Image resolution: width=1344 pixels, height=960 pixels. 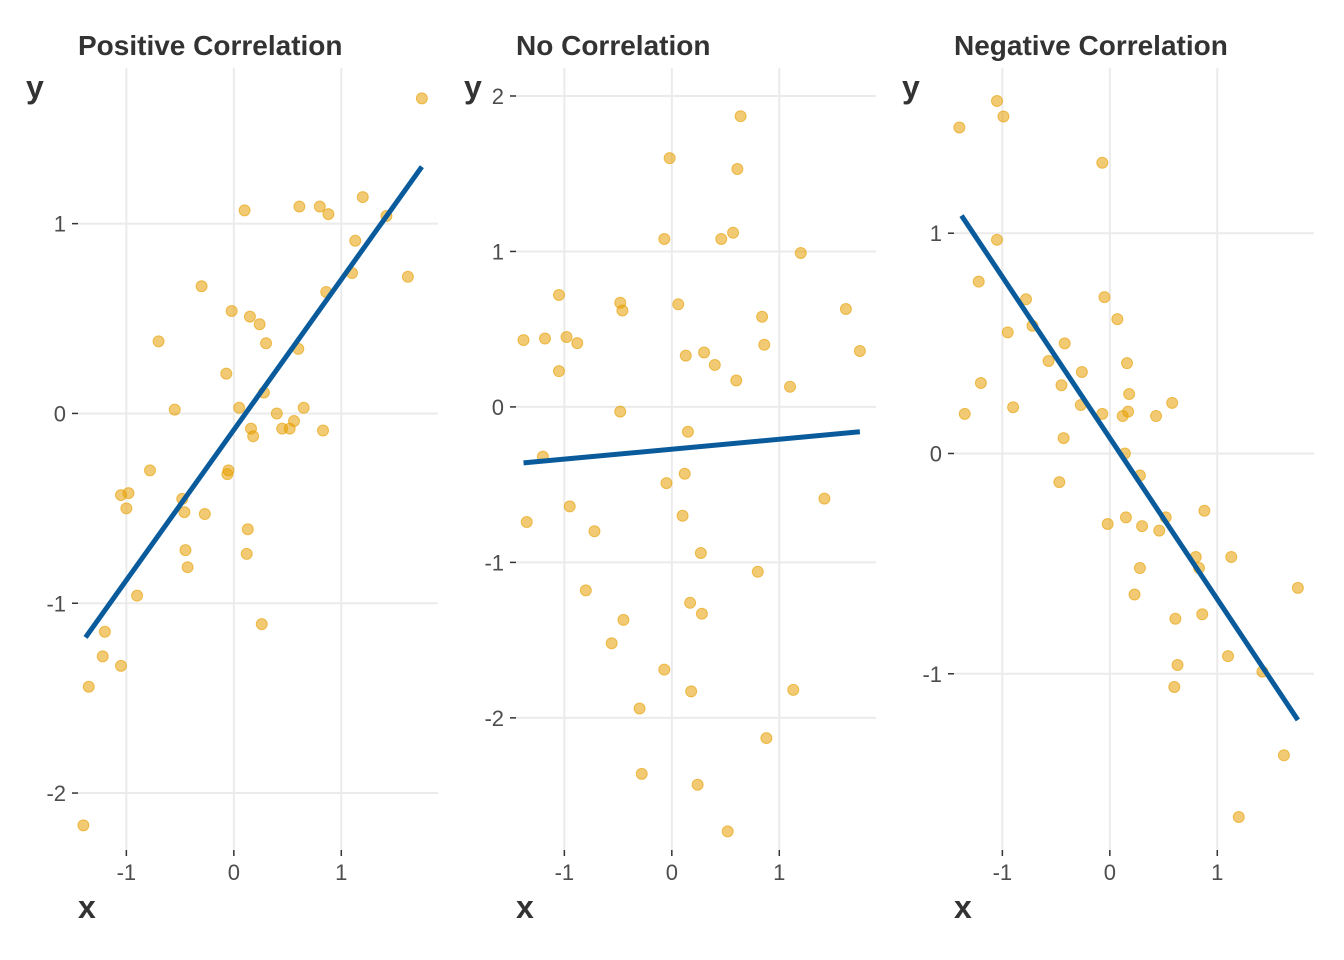 What do you see at coordinates (473, 87) in the screenshot?
I see `y-axis-title: y` at bounding box center [473, 87].